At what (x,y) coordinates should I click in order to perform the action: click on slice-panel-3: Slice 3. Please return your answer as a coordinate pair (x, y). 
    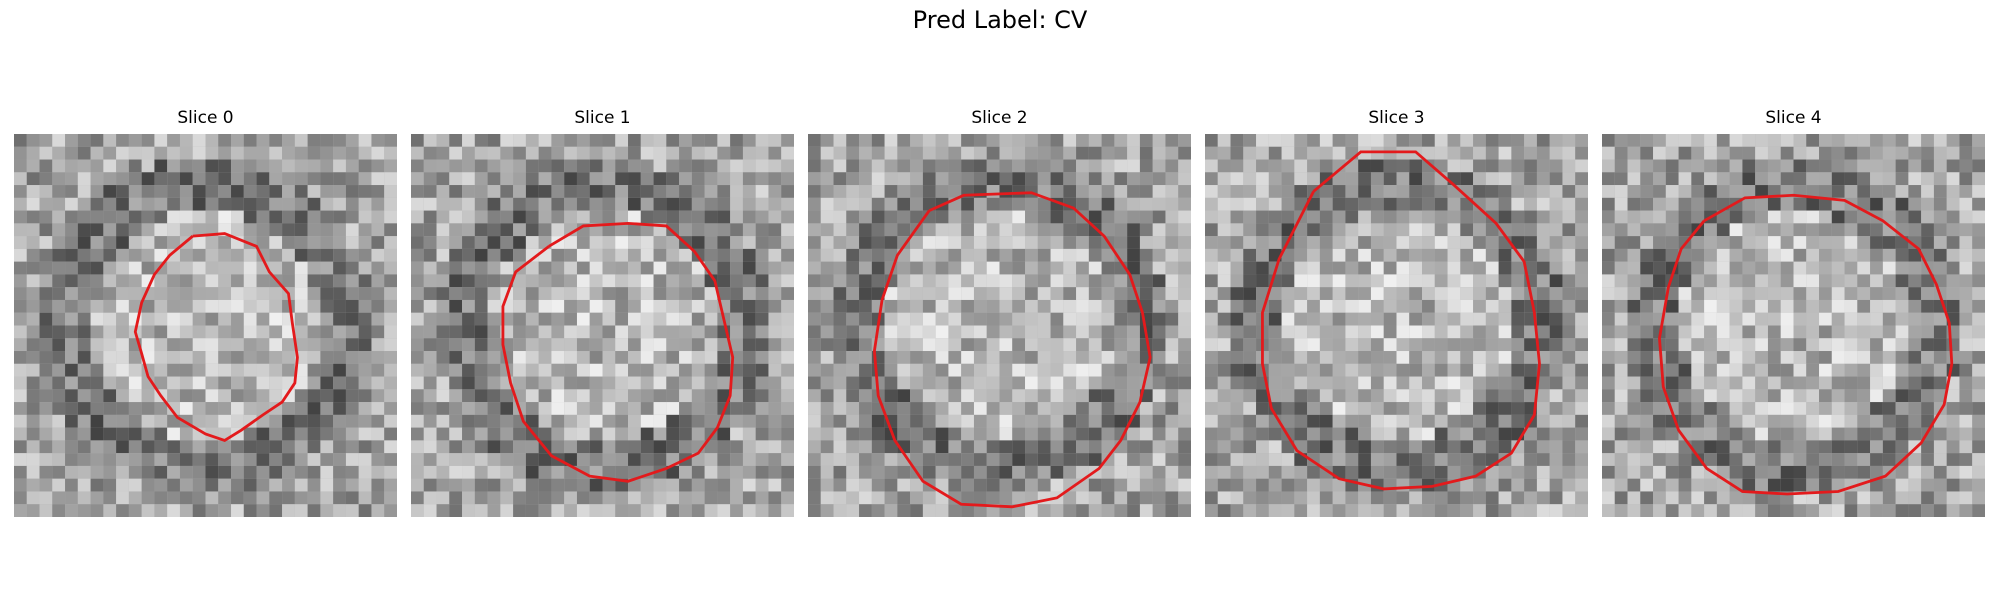
    Looking at the image, I should click on (1396, 312).